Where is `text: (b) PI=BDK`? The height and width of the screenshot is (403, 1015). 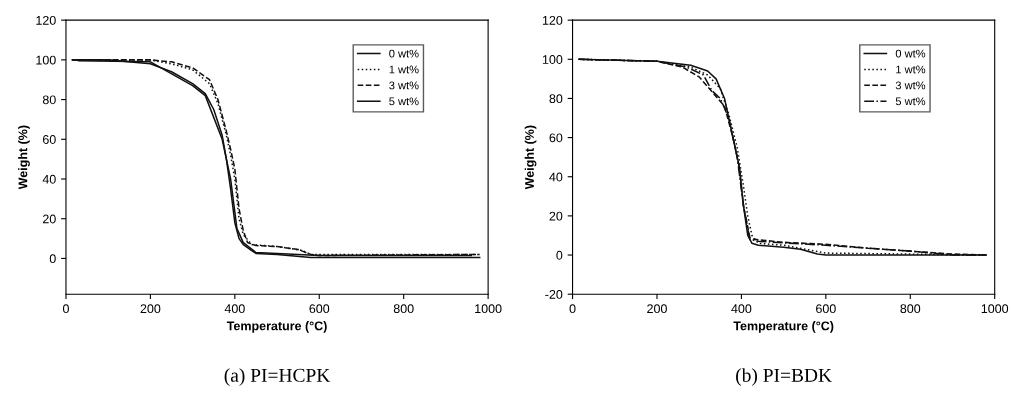 text: (b) PI=BDK is located at coordinates (784, 377).